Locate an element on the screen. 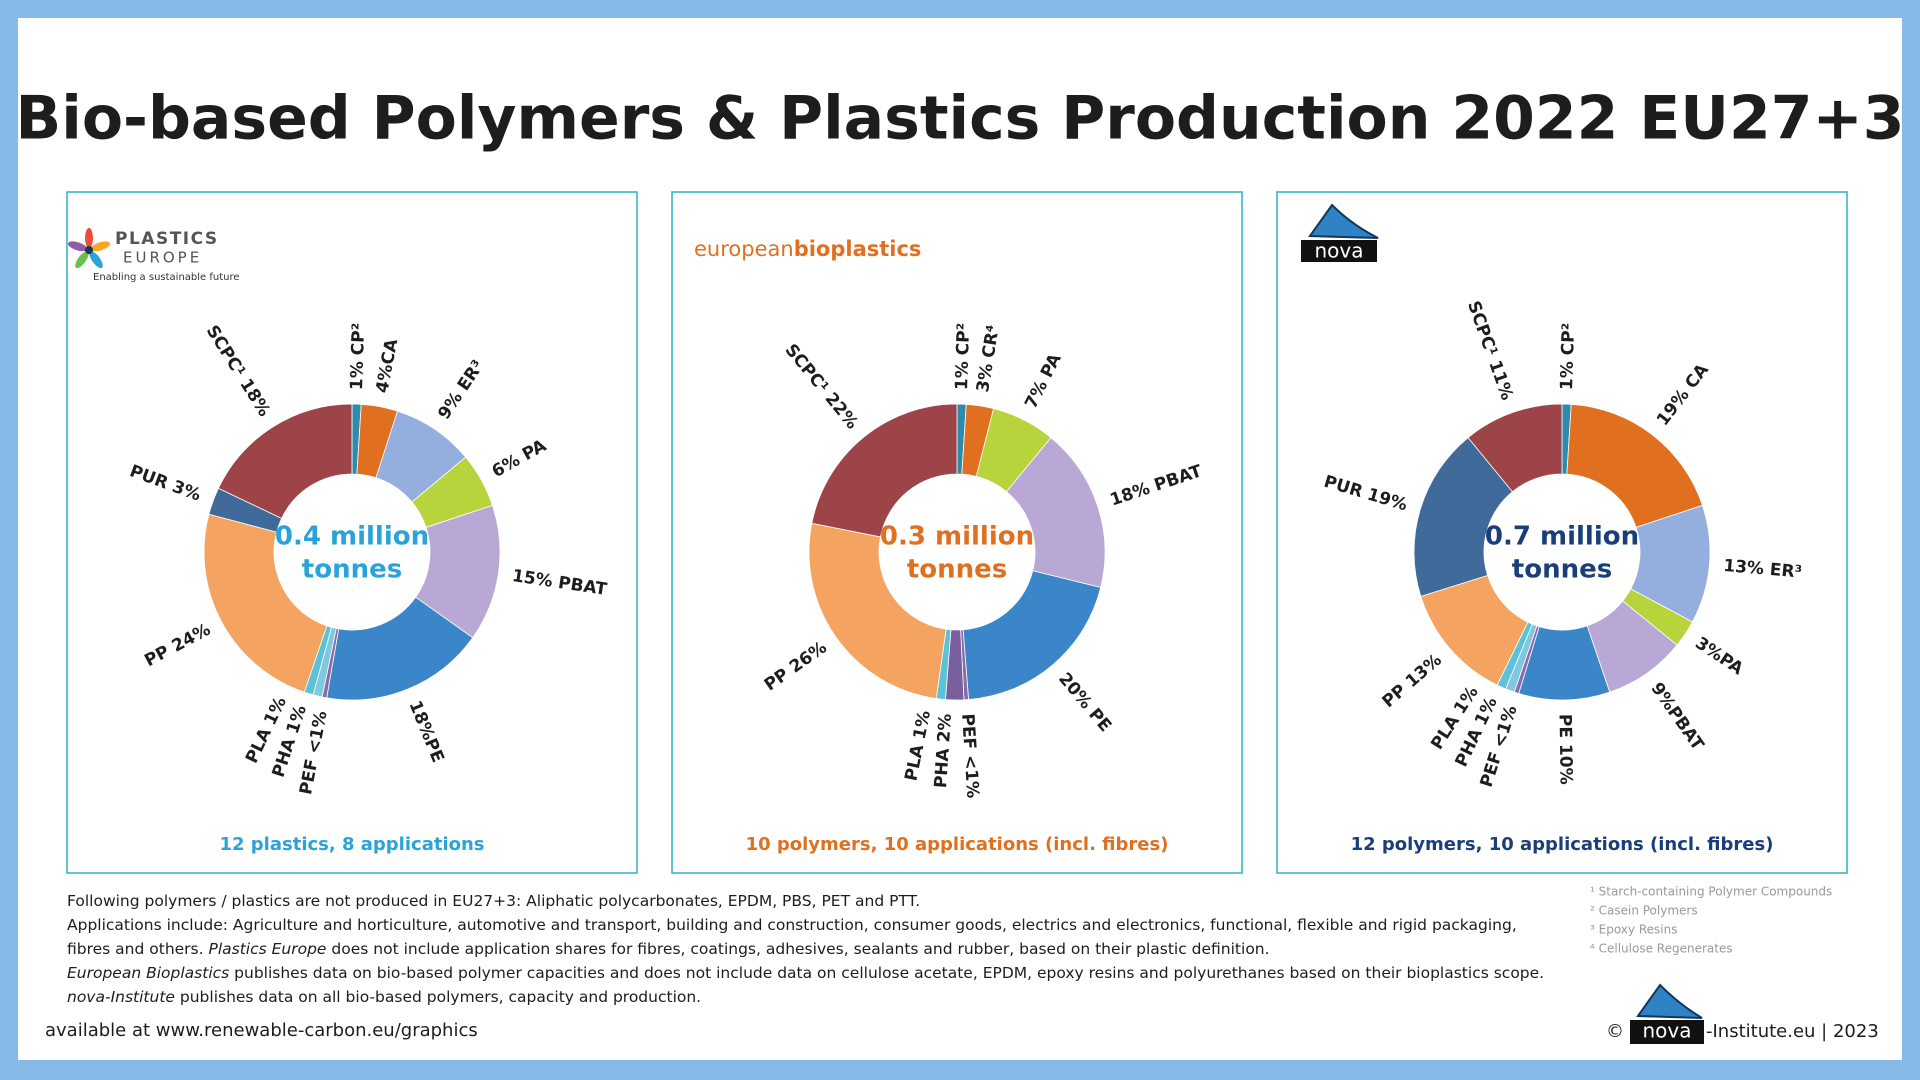  note-segment: fibres and others. is located at coordinates (137, 949).